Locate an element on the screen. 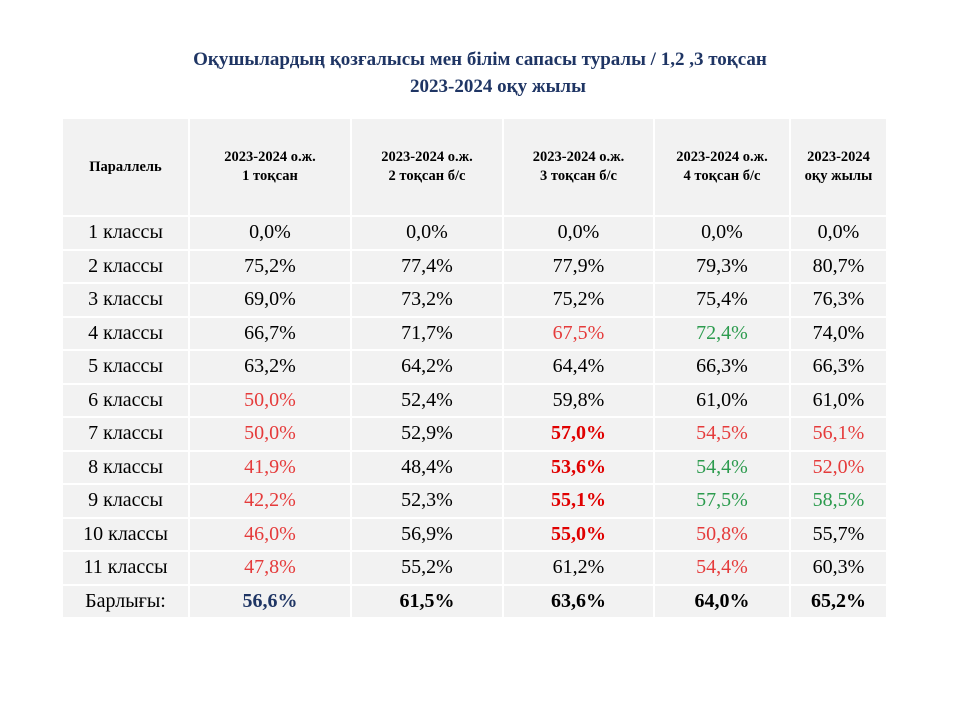 The width and height of the screenshot is (960, 720). row-label: 3 классы is located at coordinates (126, 301).